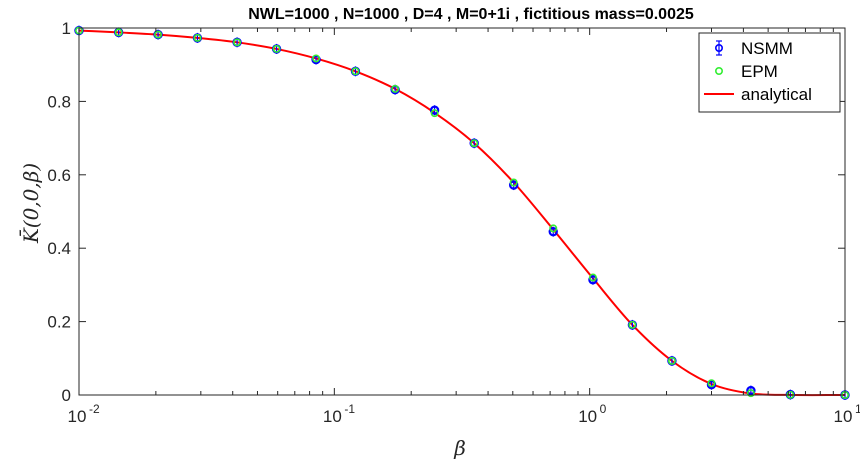  I want to click on x-tick-exponent: 1, so click(857, 409).